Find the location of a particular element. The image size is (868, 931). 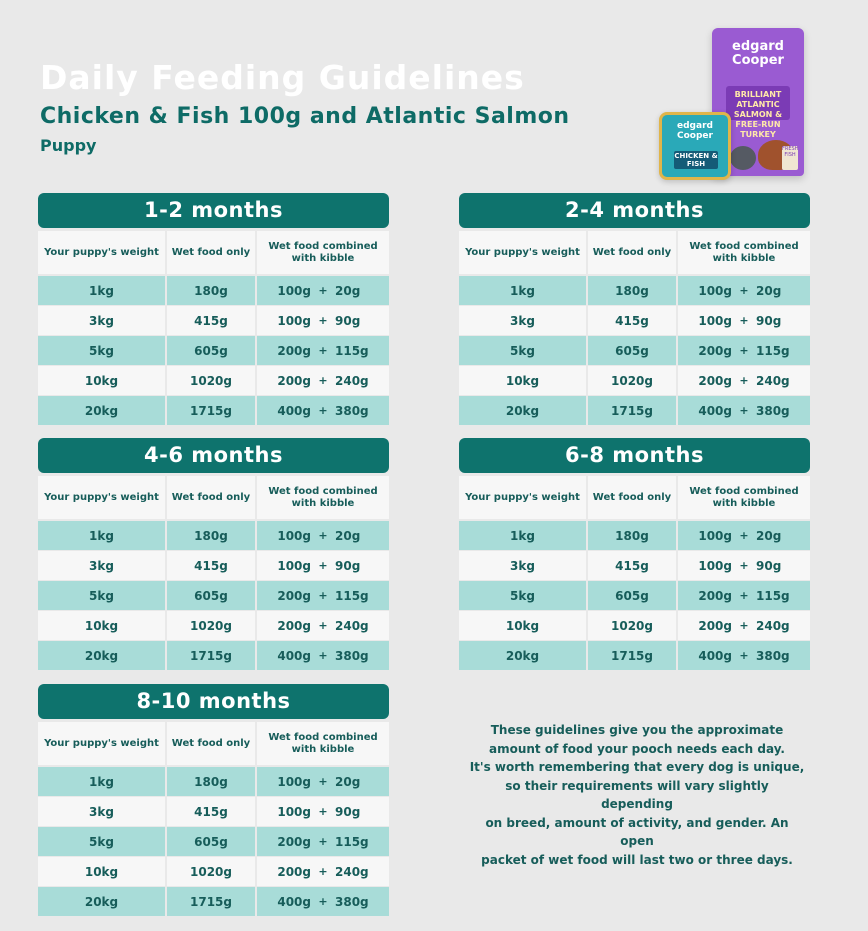

card-title: 4-6 months is located at coordinates (213, 455).